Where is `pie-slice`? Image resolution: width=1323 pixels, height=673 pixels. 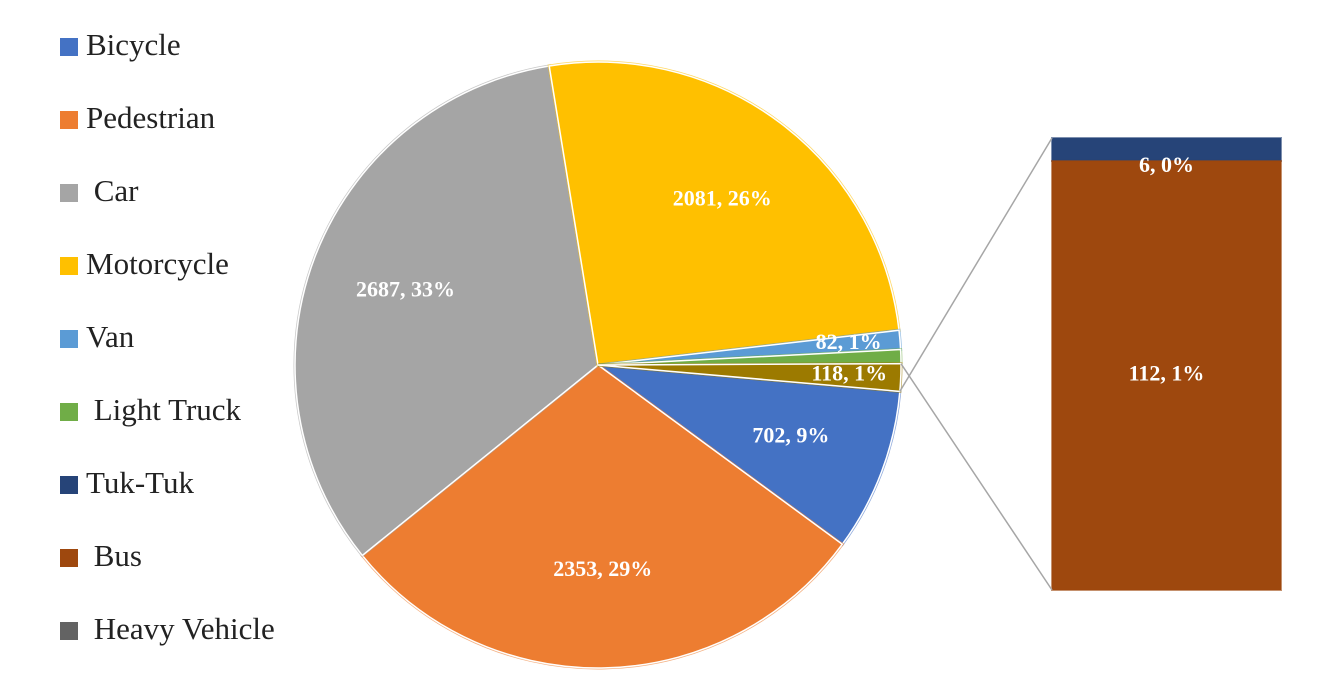 pie-slice is located at coordinates (724, 213).